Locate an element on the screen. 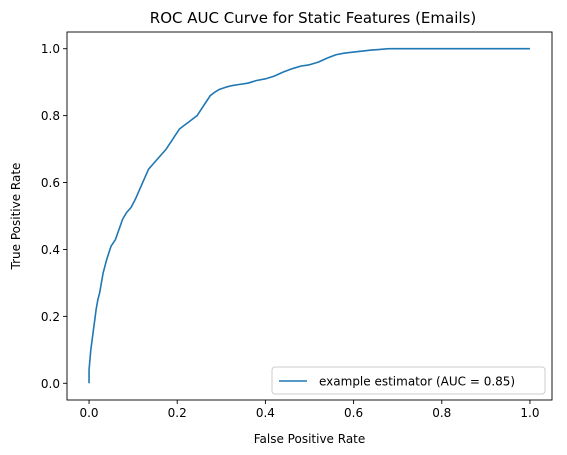  x-tick-label: 0.0 is located at coordinates (88, 413).